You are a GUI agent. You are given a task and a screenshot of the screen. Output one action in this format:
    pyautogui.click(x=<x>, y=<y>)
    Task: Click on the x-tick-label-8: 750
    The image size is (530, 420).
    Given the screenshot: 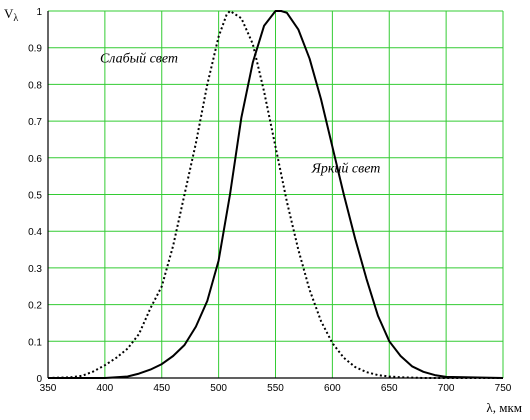 What is the action you would take?
    pyautogui.click(x=503, y=388)
    